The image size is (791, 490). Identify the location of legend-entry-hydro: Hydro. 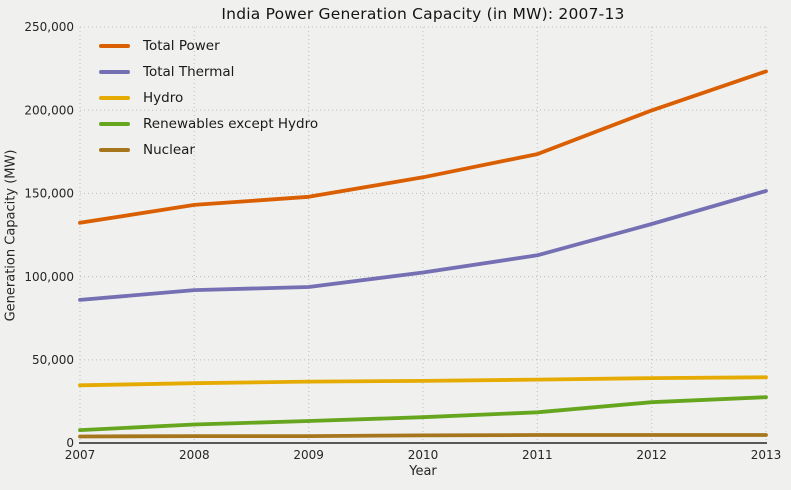
(208, 98).